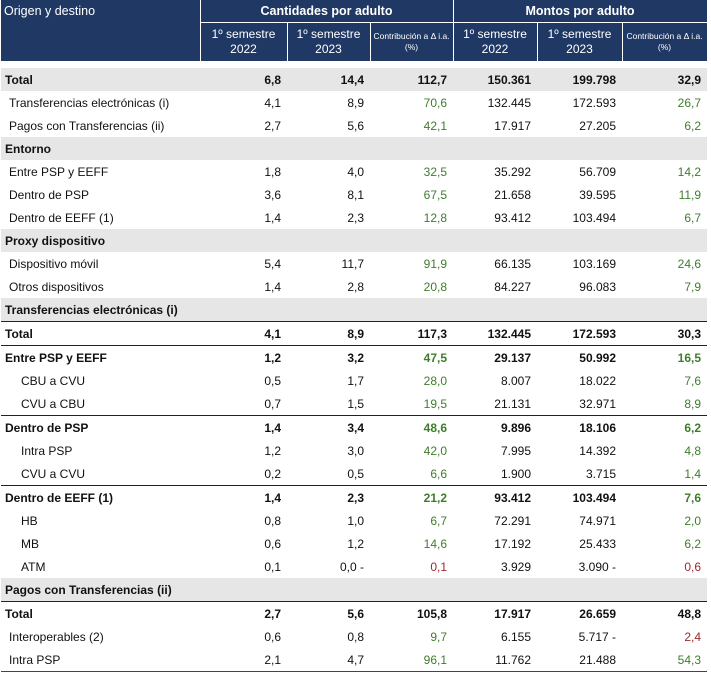  What do you see at coordinates (272, 403) in the screenshot?
I see `cell-value: 0,7` at bounding box center [272, 403].